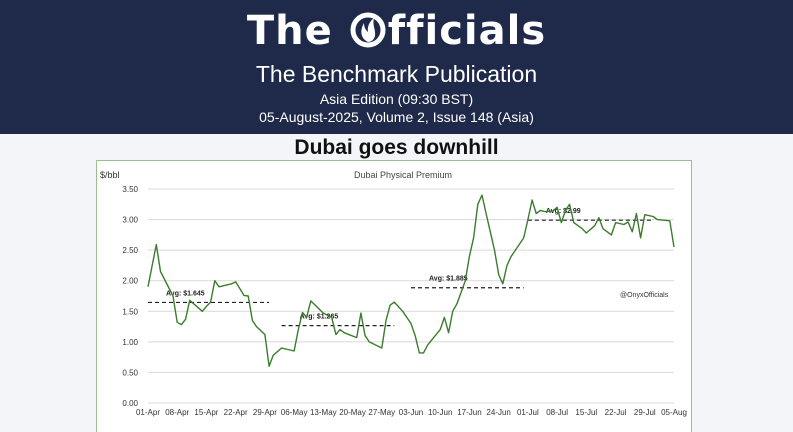 The image size is (793, 432). What do you see at coordinates (297, 31) in the screenshot?
I see `brand-prefix: The` at bounding box center [297, 31].